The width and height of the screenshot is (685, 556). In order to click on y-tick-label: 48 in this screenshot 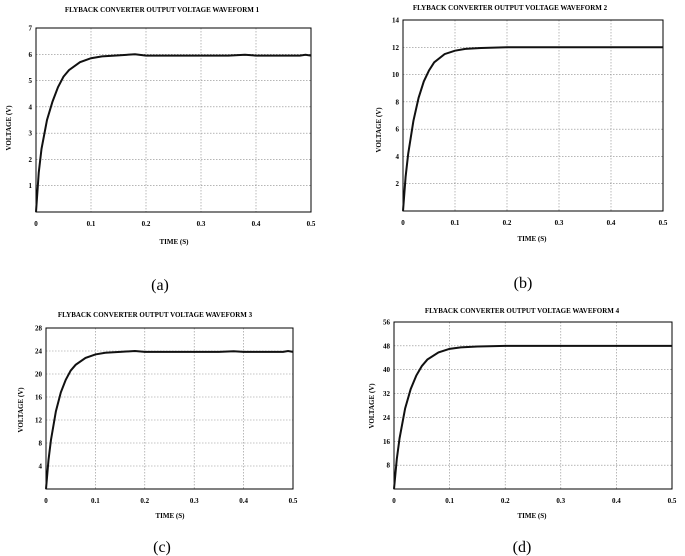, I will do `click(387, 346)`.